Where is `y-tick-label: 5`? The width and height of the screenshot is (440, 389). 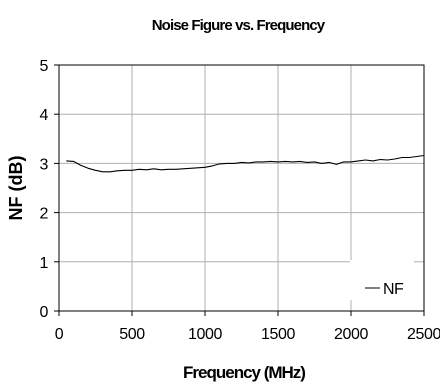 y-tick-label: 5 is located at coordinates (44, 66).